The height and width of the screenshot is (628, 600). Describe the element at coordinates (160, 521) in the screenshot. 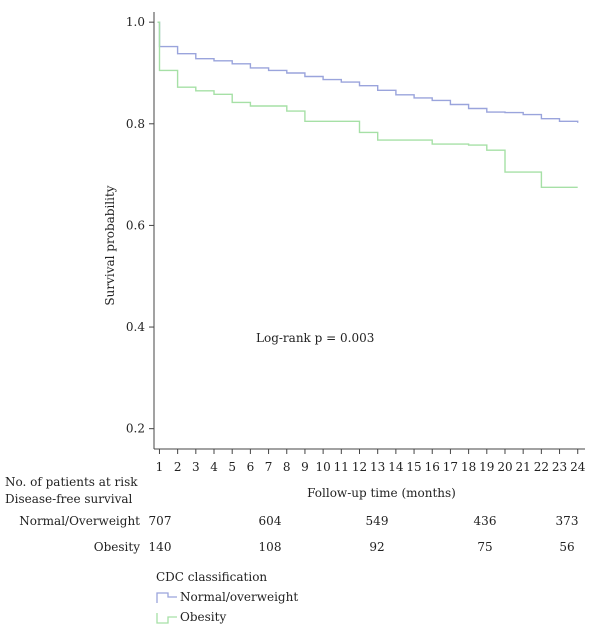

I see `risk-value: 707` at that location.